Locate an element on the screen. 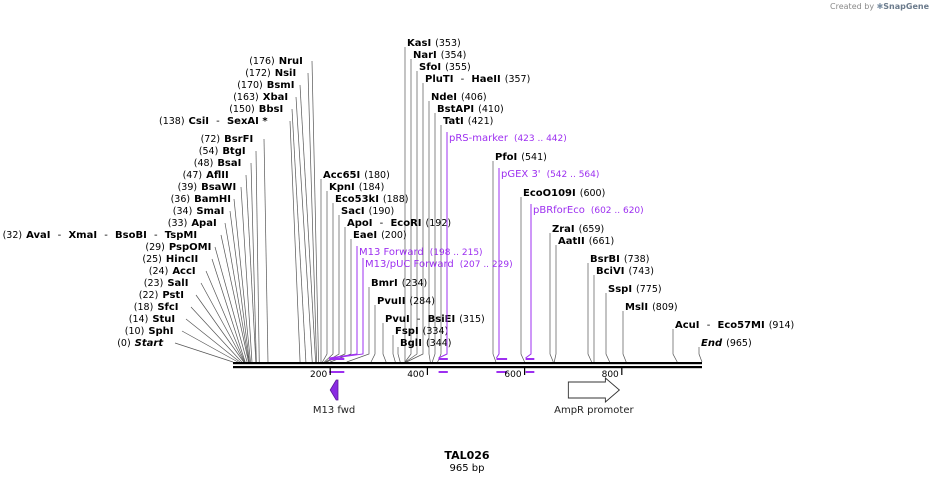 The height and width of the screenshot is (483, 935). sequence-backbone is located at coordinates (467, 365).